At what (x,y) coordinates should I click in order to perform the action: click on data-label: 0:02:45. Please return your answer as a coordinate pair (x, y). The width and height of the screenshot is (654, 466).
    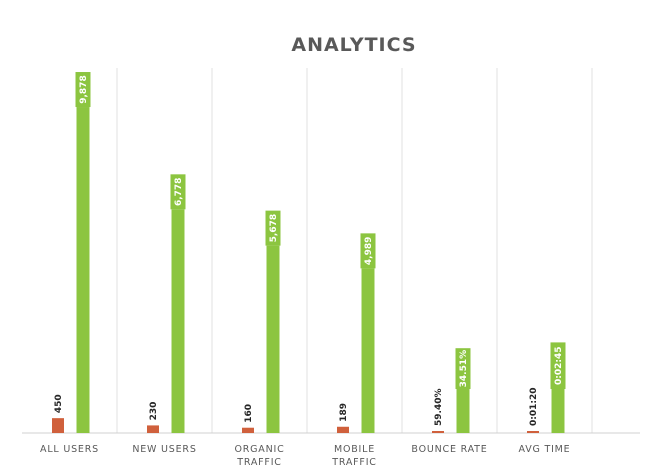
    Looking at the image, I should click on (559, 365).